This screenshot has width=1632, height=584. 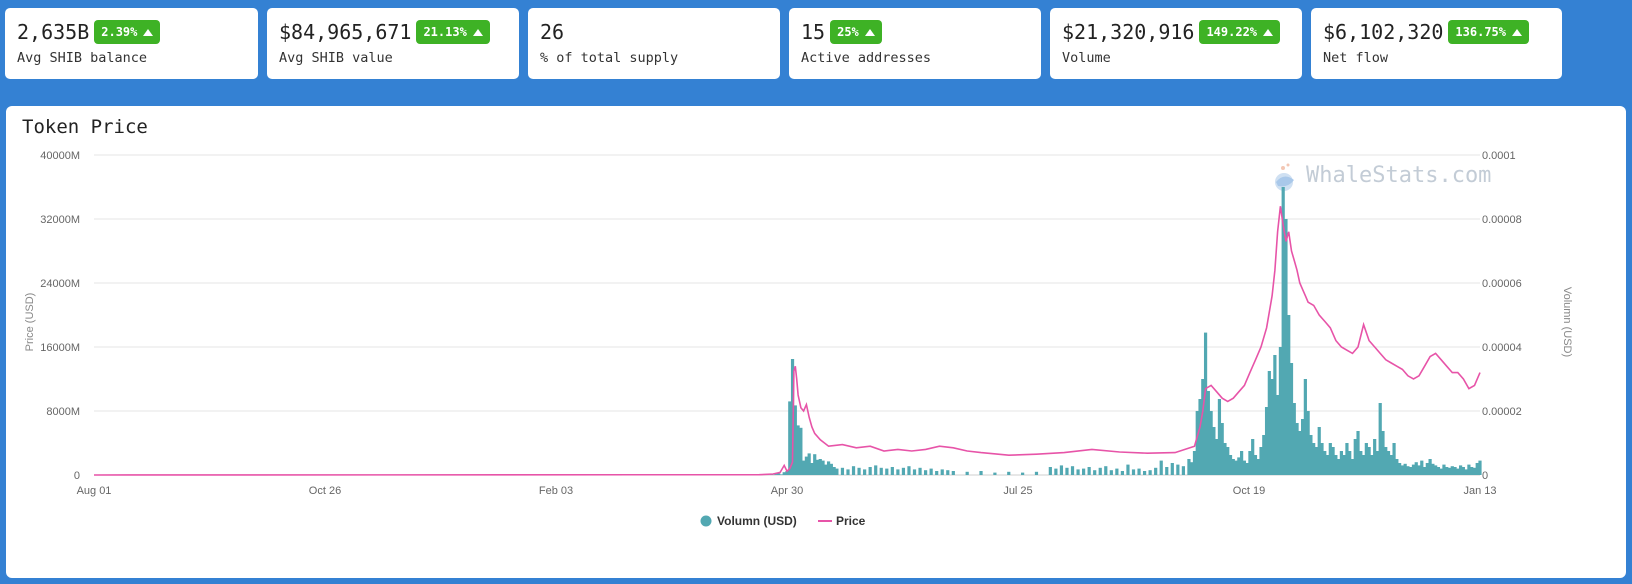 What do you see at coordinates (848, 32) in the screenshot?
I see `badge-text: 25%` at bounding box center [848, 32].